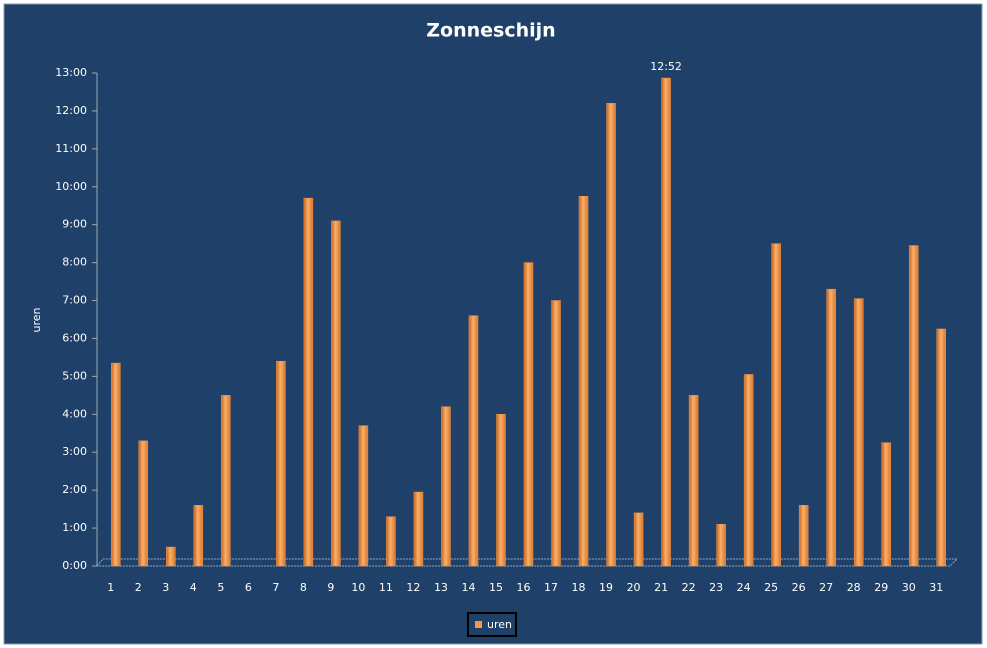 The width and height of the screenshot is (987, 648). What do you see at coordinates (220, 587) in the screenshot?
I see `x-tick-label: 5` at bounding box center [220, 587].